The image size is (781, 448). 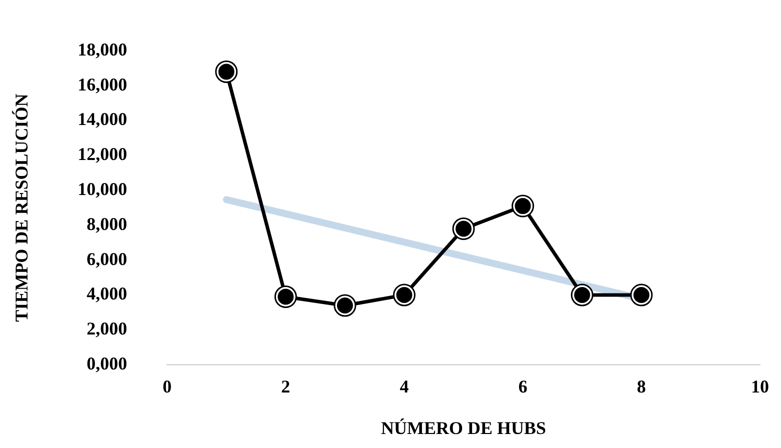 What do you see at coordinates (107, 294) in the screenshot?
I see `y-tick-label: 4,000` at bounding box center [107, 294].